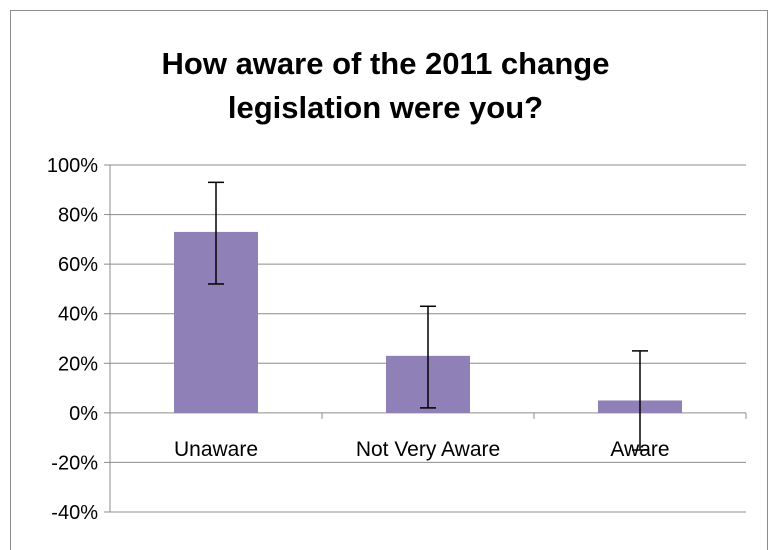 The width and height of the screenshot is (771, 550). What do you see at coordinates (78, 364) in the screenshot?
I see `y-tick-label: 20%` at bounding box center [78, 364].